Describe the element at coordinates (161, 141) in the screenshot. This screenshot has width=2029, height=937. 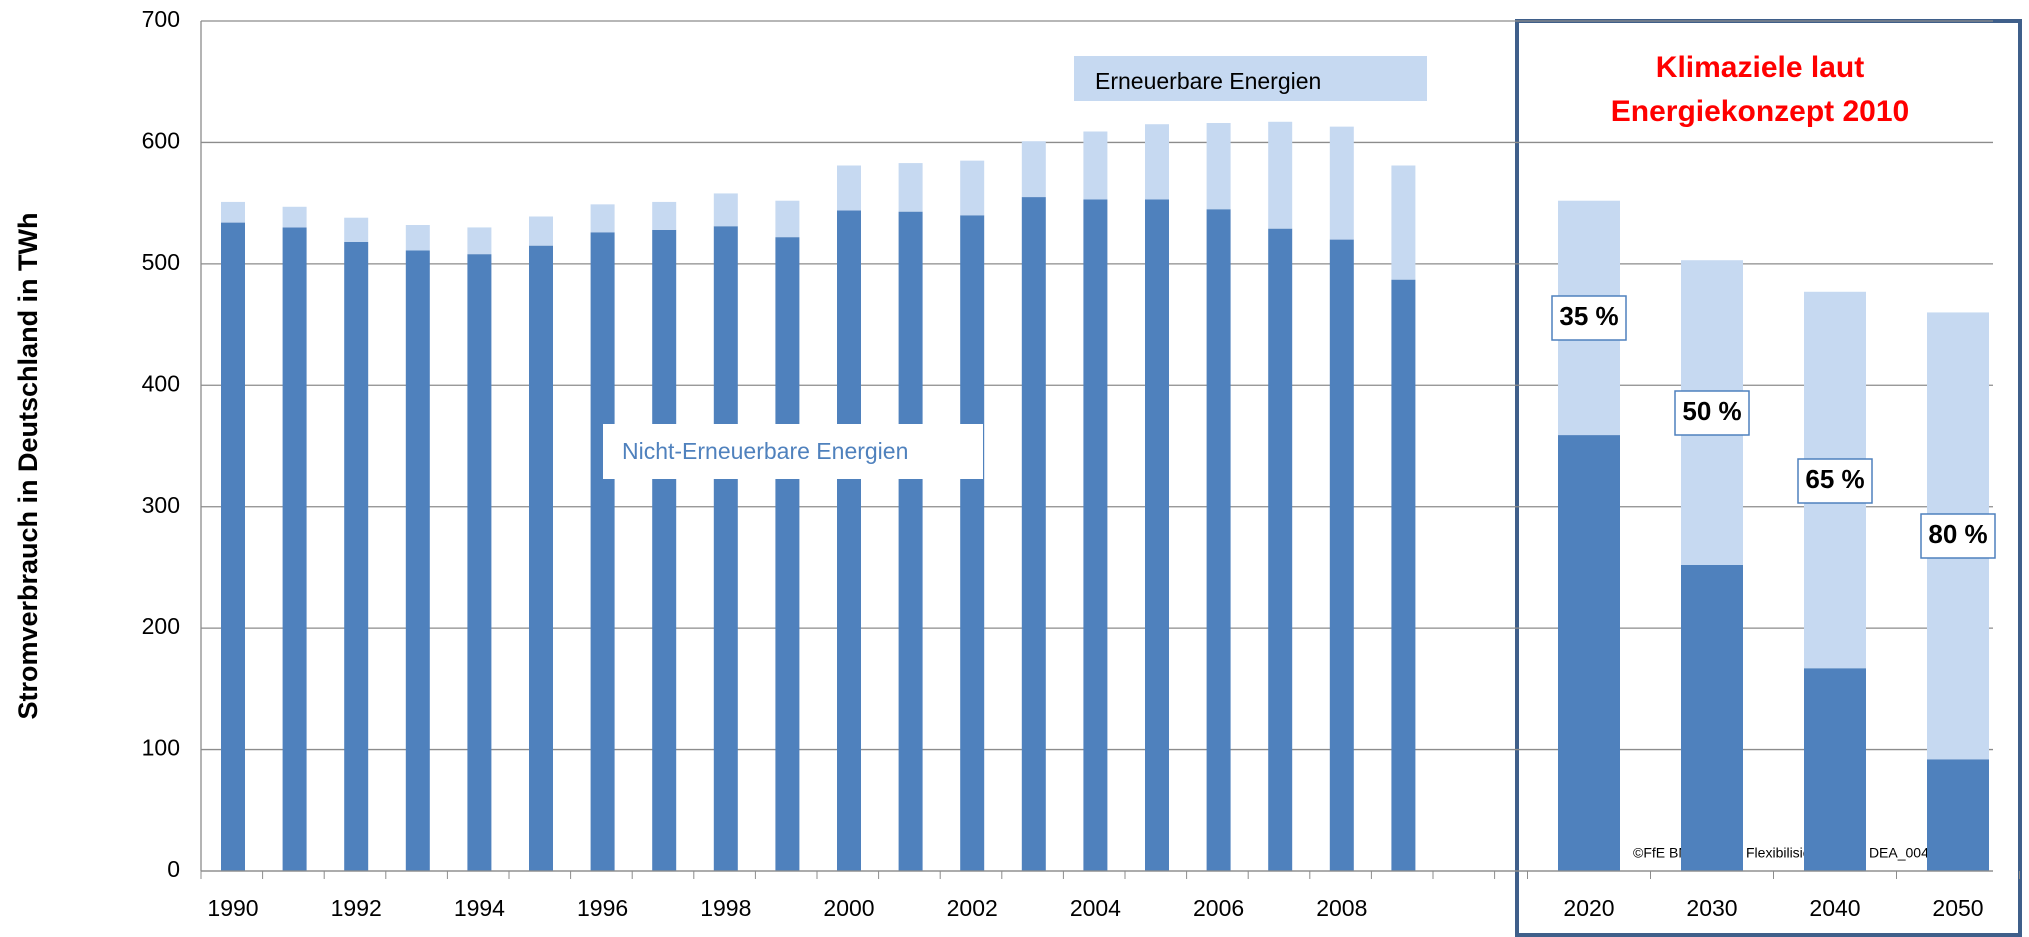
I see `y-tick-label: 600` at that location.